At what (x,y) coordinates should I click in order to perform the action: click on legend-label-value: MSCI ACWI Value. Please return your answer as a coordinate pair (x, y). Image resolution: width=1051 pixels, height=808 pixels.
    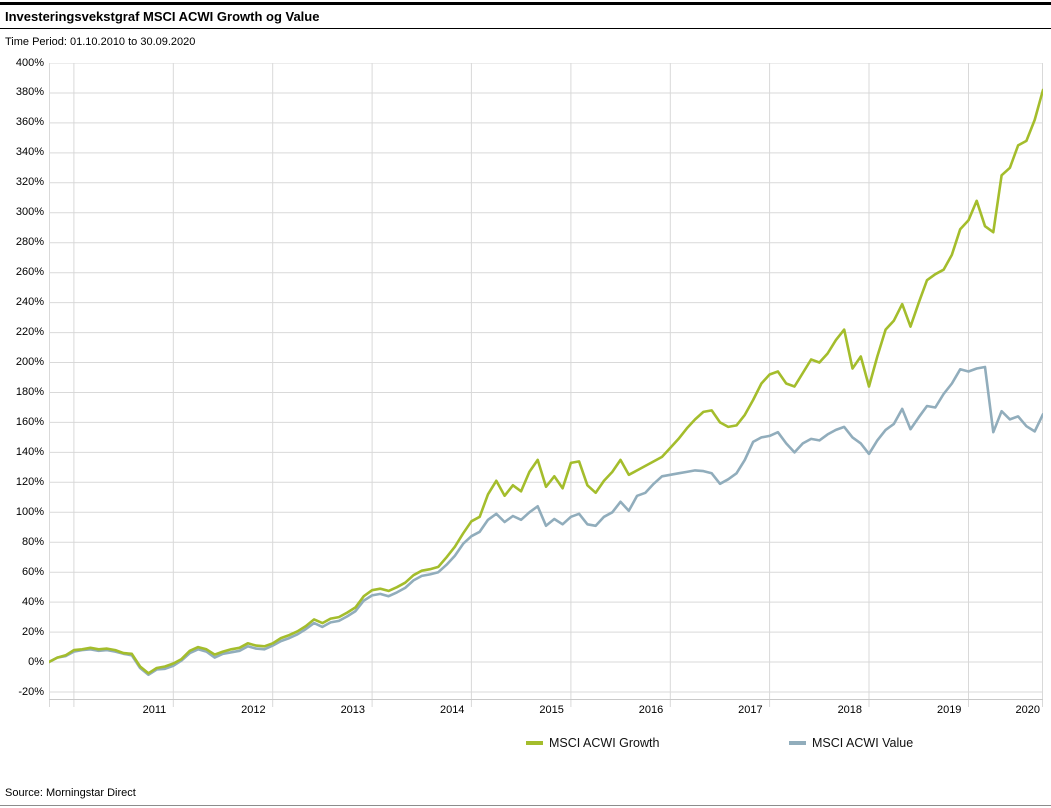
    Looking at the image, I should click on (863, 743).